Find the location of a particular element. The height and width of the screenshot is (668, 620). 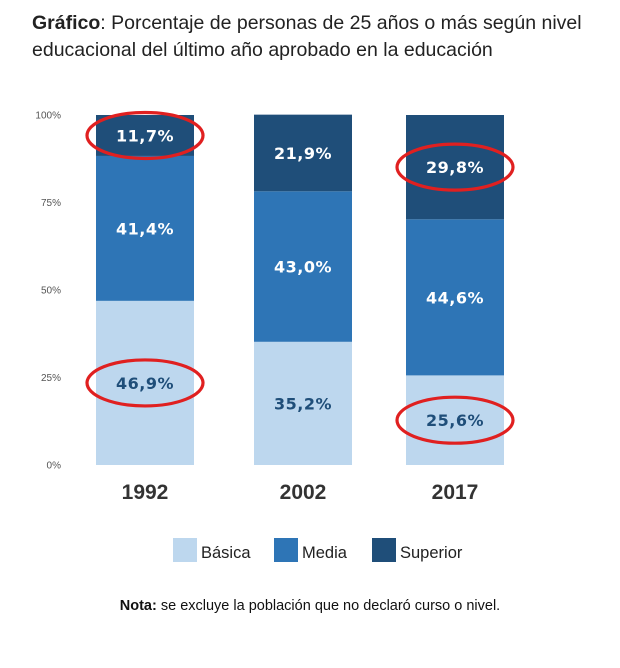

bar-basica-1992 is located at coordinates (145, 382).